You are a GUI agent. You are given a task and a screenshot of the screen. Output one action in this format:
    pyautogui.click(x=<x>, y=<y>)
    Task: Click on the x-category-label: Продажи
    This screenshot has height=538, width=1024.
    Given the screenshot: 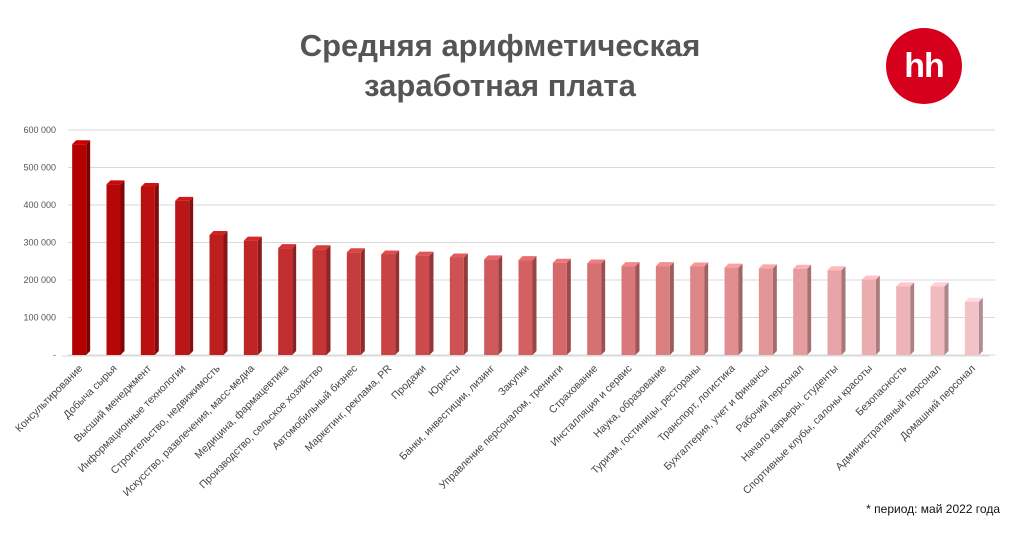 What is the action you would take?
    pyautogui.click(x=409, y=383)
    